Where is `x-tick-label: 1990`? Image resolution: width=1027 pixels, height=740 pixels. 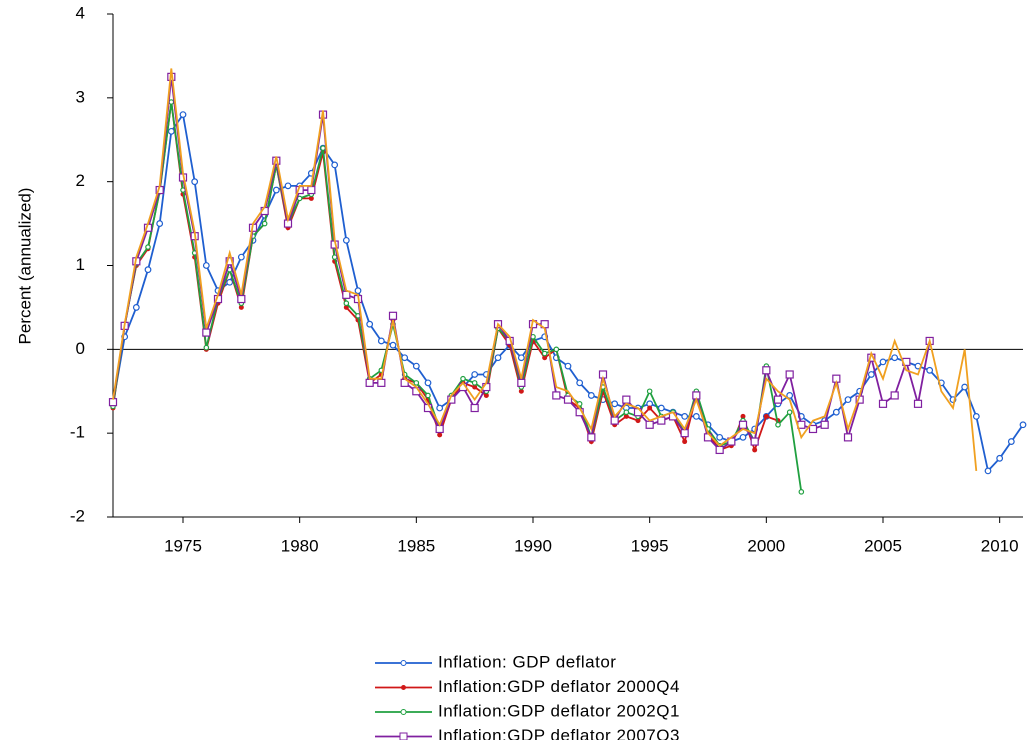 x-tick-label: 1990 is located at coordinates (533, 545).